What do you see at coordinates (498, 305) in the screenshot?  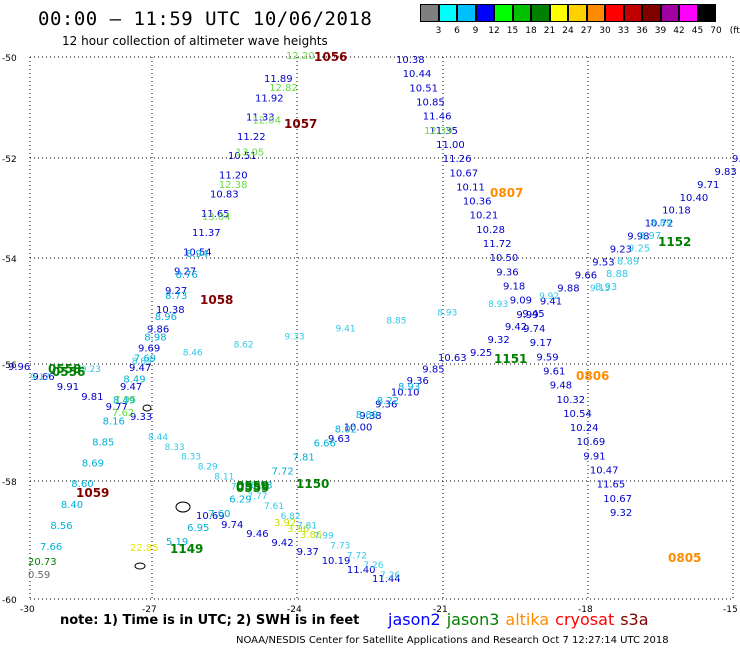 I see `swh-value-cyan: 8.93` at bounding box center [498, 305].